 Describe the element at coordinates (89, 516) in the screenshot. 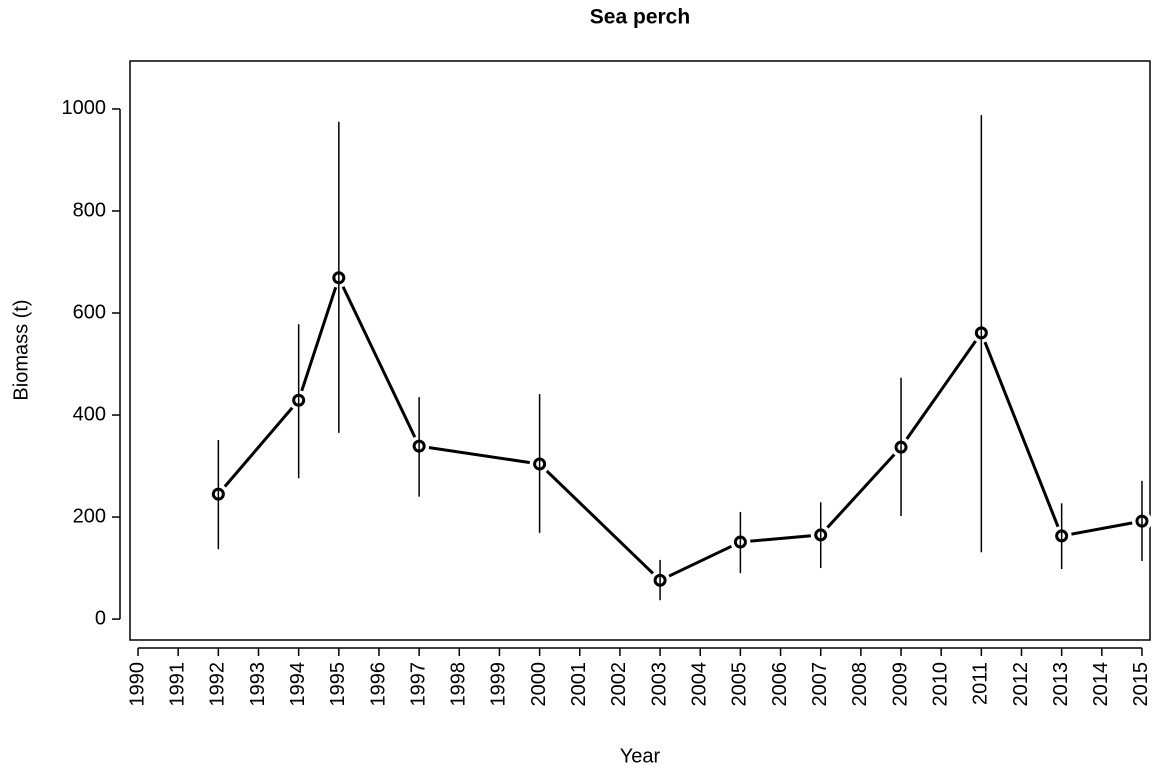

I see `y-tick-label: 200` at that location.